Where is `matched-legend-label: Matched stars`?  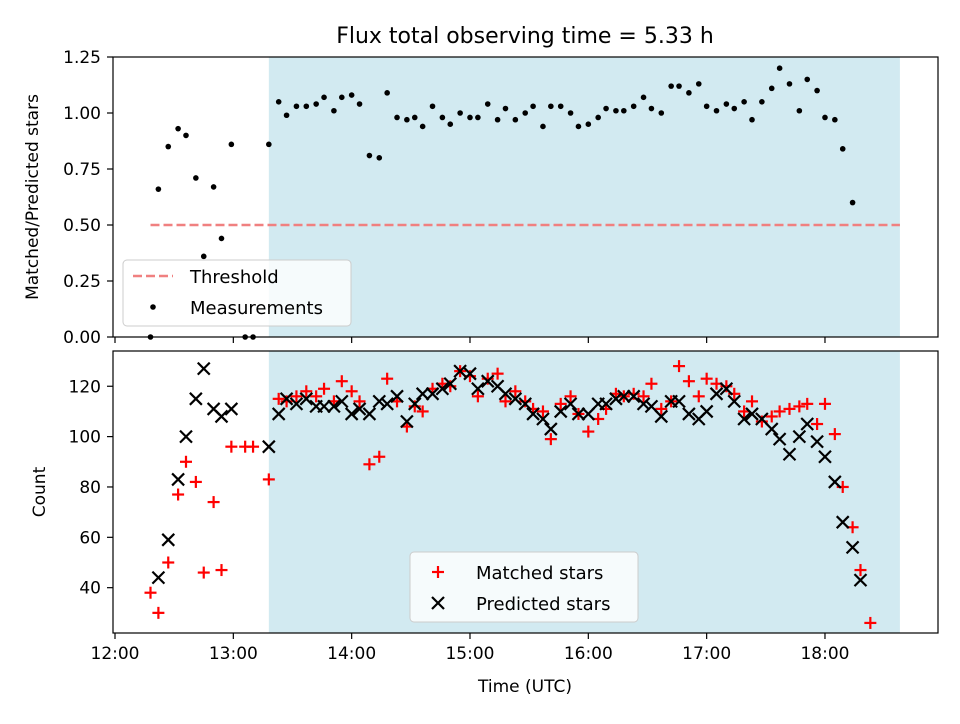
matched-legend-label: Matched stars is located at coordinates (539, 573).